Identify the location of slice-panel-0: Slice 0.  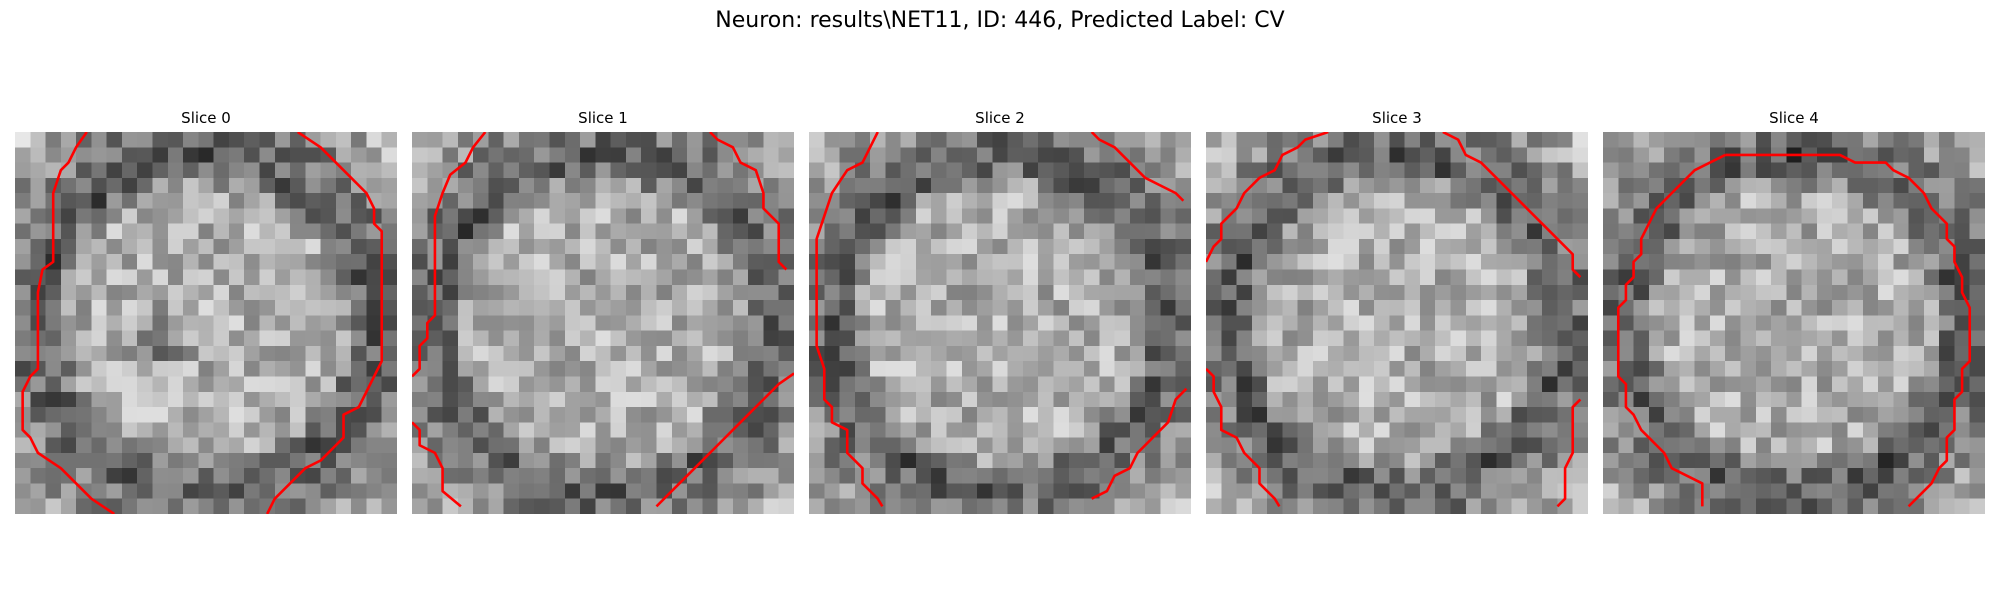
(206, 310).